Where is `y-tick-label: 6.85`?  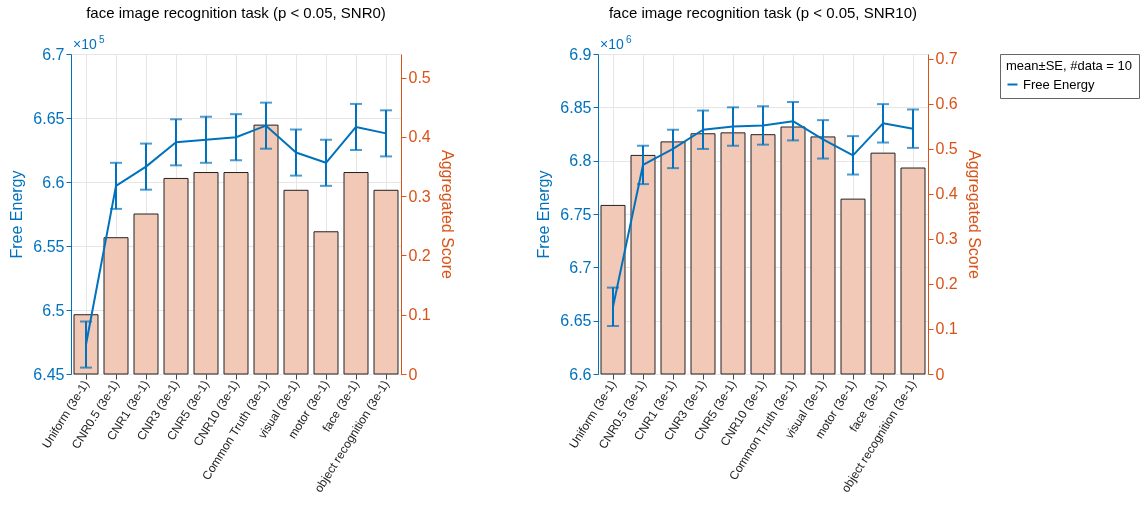
y-tick-label: 6.85 is located at coordinates (576, 107).